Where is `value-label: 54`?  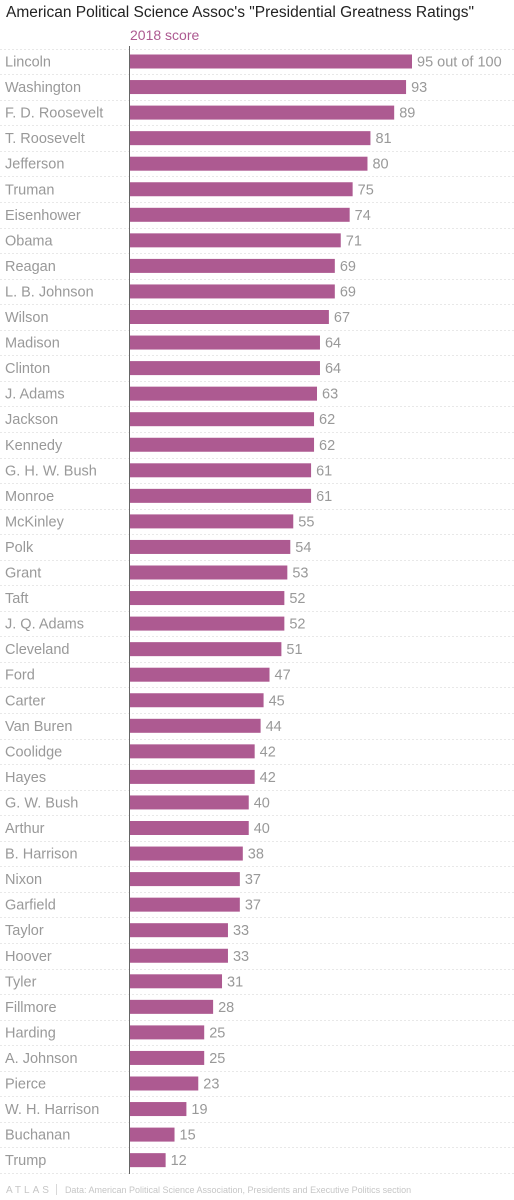 value-label: 54 is located at coordinates (303, 548).